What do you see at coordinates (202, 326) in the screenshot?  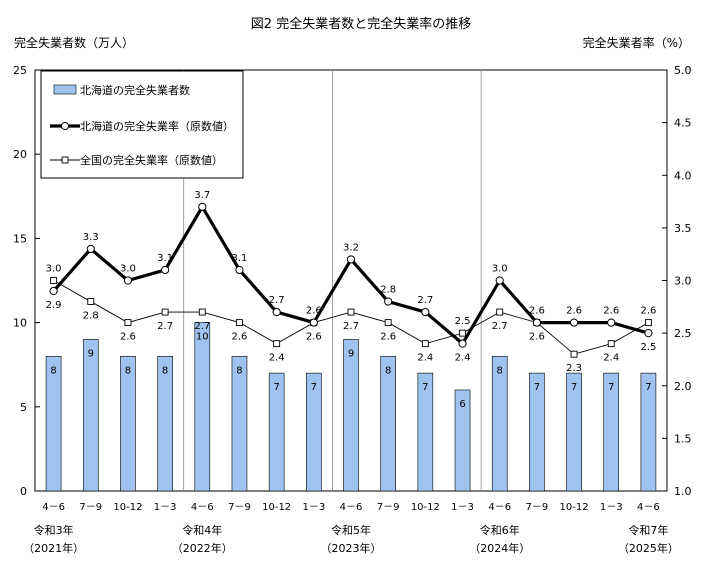 I see `national-rate-label-4: 2.7` at bounding box center [202, 326].